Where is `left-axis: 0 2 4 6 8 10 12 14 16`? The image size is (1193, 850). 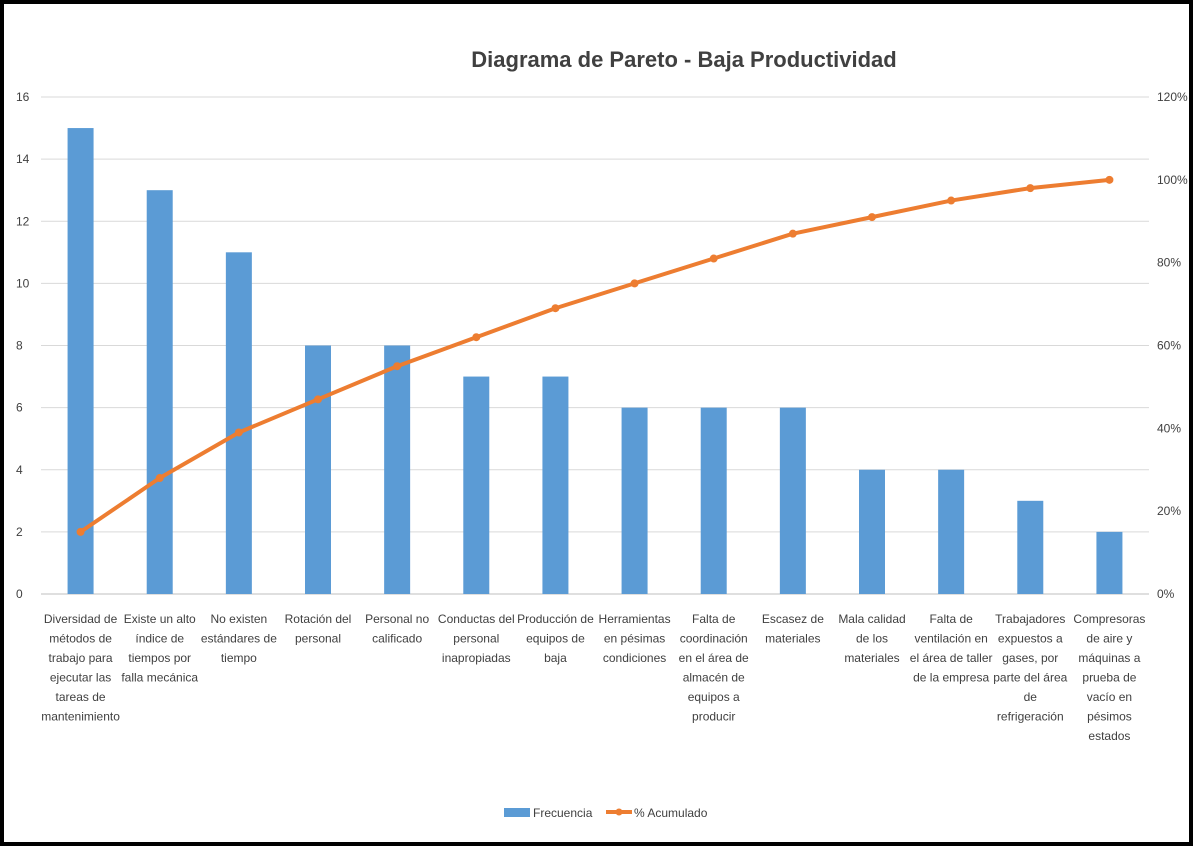
left-axis: 0 2 4 6 8 10 12 14 16 is located at coordinates (23, 345).